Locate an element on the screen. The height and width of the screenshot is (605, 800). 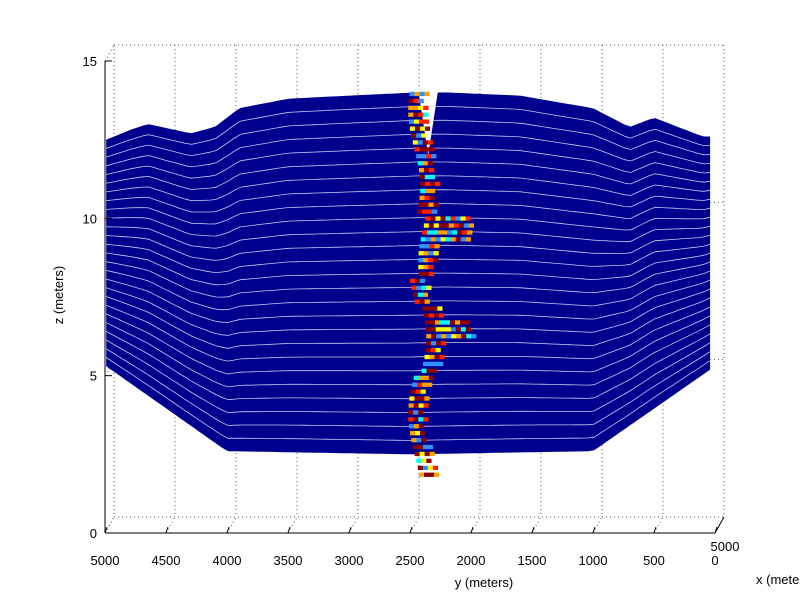
y-axis-label: z (meters) is located at coordinates (58, 295).